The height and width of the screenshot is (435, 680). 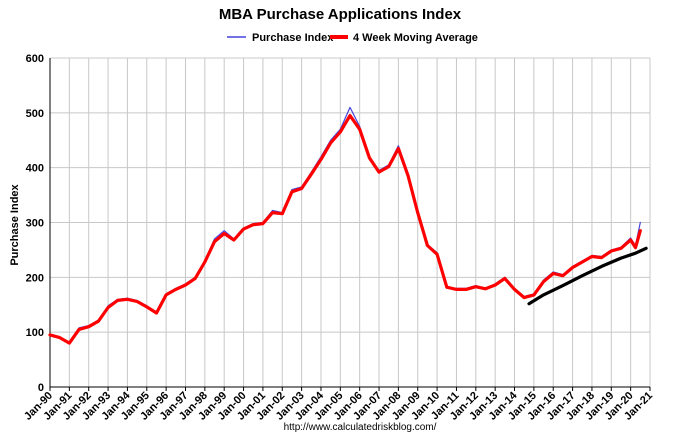 I want to click on y-tick-labels: 0 100 200 300 400 500 600, so click(x=35, y=223).